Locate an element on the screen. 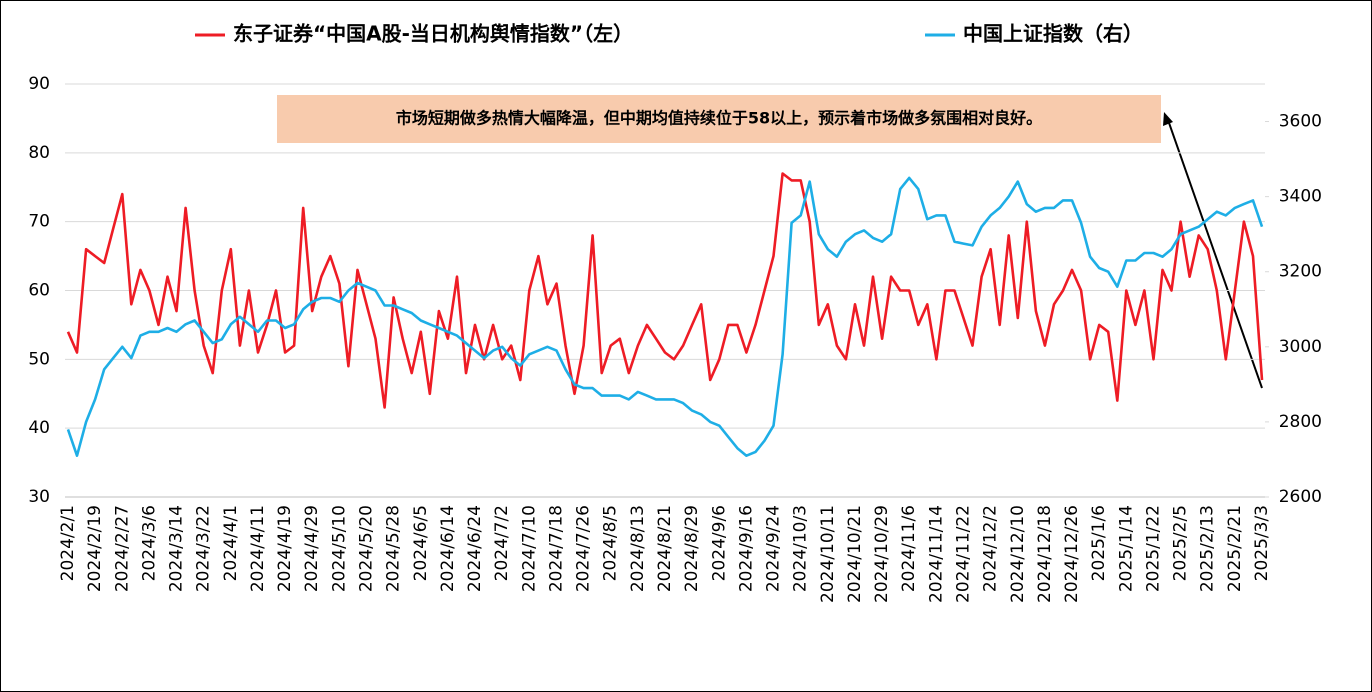  x-tick-label: 2024/4/19 is located at coordinates (285, 548).